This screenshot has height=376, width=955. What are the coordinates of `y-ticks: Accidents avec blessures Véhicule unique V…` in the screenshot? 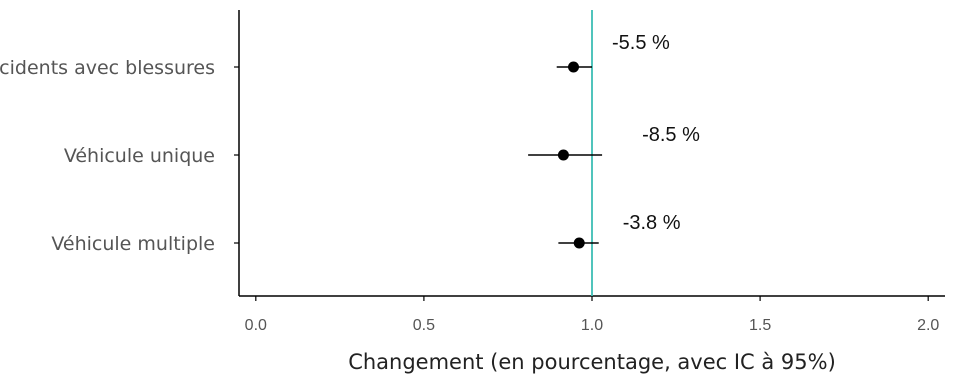 It's located at (119, 156).